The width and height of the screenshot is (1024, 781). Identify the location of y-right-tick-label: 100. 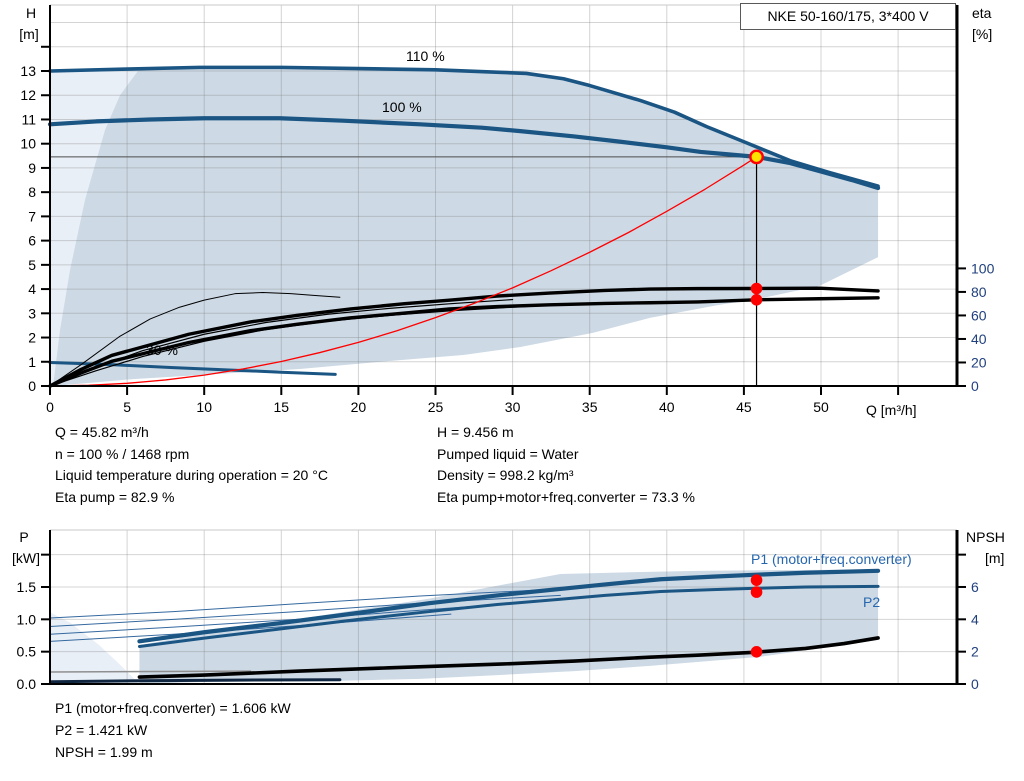
(983, 268).